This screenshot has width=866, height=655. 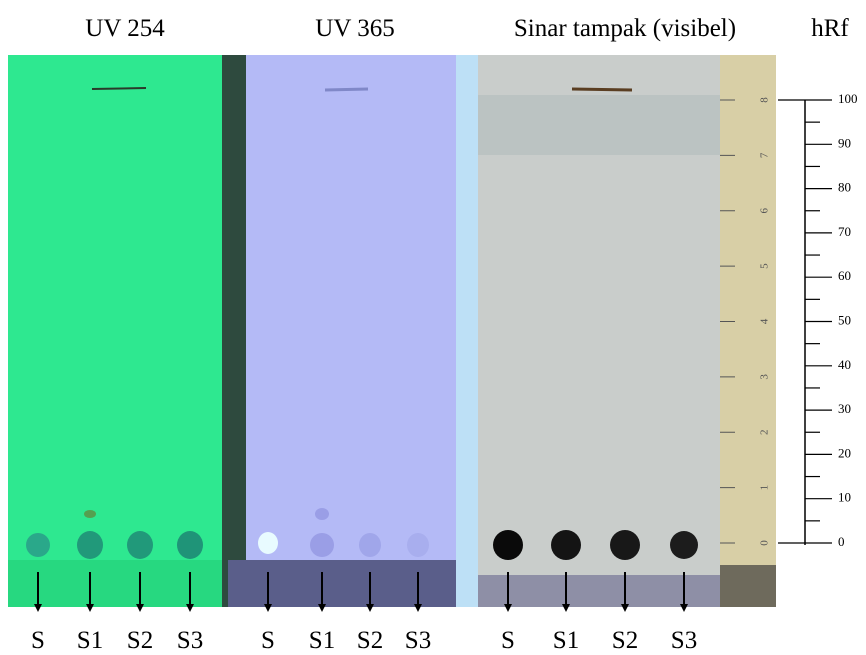 I want to click on ruler, so click(x=748, y=331).